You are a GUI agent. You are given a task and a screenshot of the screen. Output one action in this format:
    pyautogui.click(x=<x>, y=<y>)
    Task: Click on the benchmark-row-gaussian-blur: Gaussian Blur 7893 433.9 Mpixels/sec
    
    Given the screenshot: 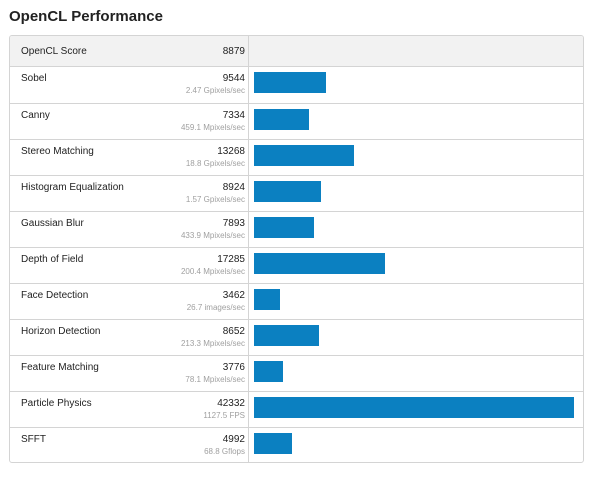 What is the action you would take?
    pyautogui.click(x=296, y=229)
    